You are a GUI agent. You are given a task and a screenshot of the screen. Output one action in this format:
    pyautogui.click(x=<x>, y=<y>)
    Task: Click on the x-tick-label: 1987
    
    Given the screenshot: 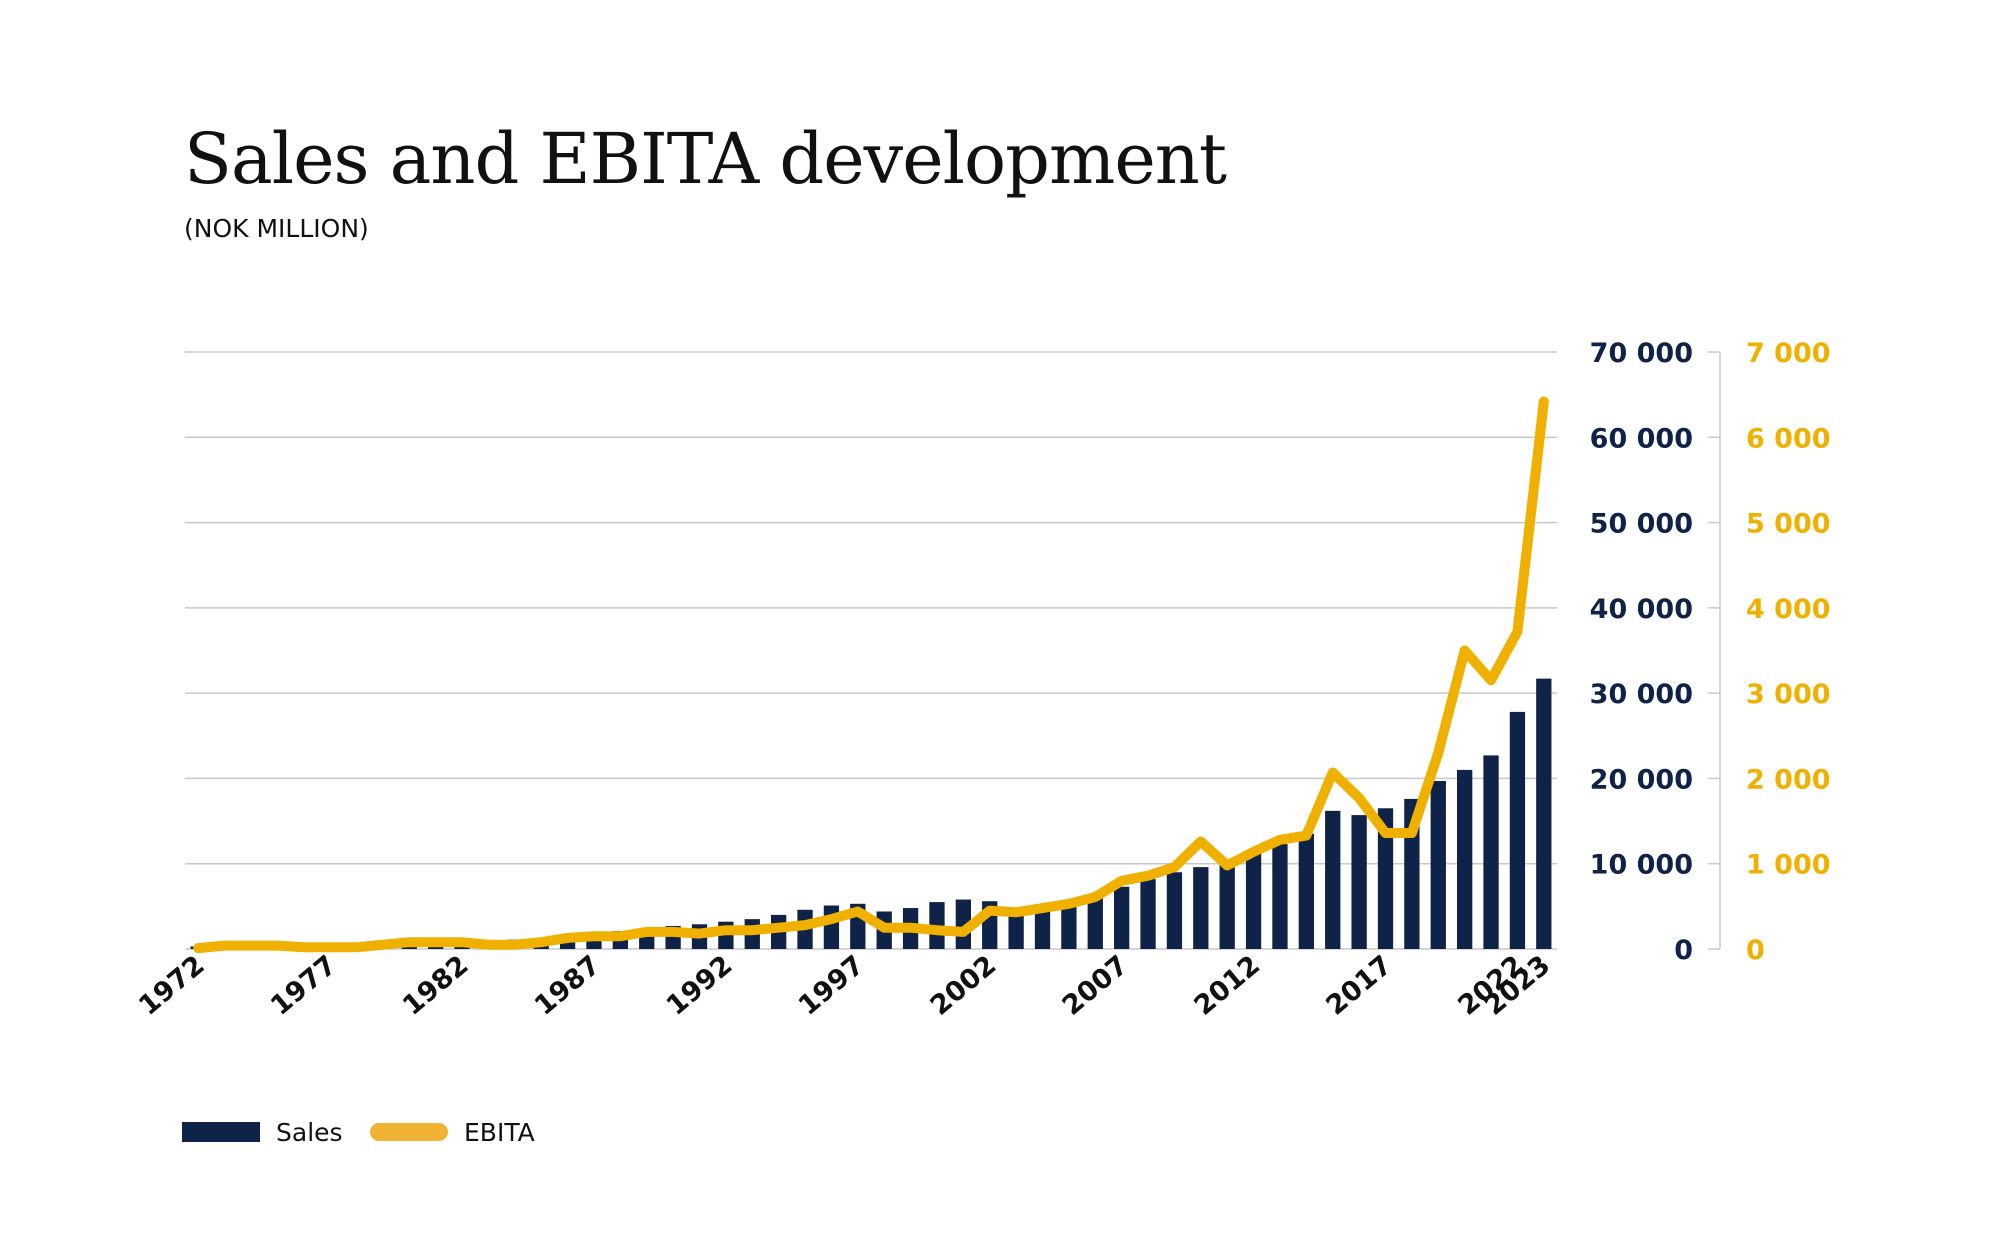 What is the action you would take?
    pyautogui.click(x=567, y=986)
    